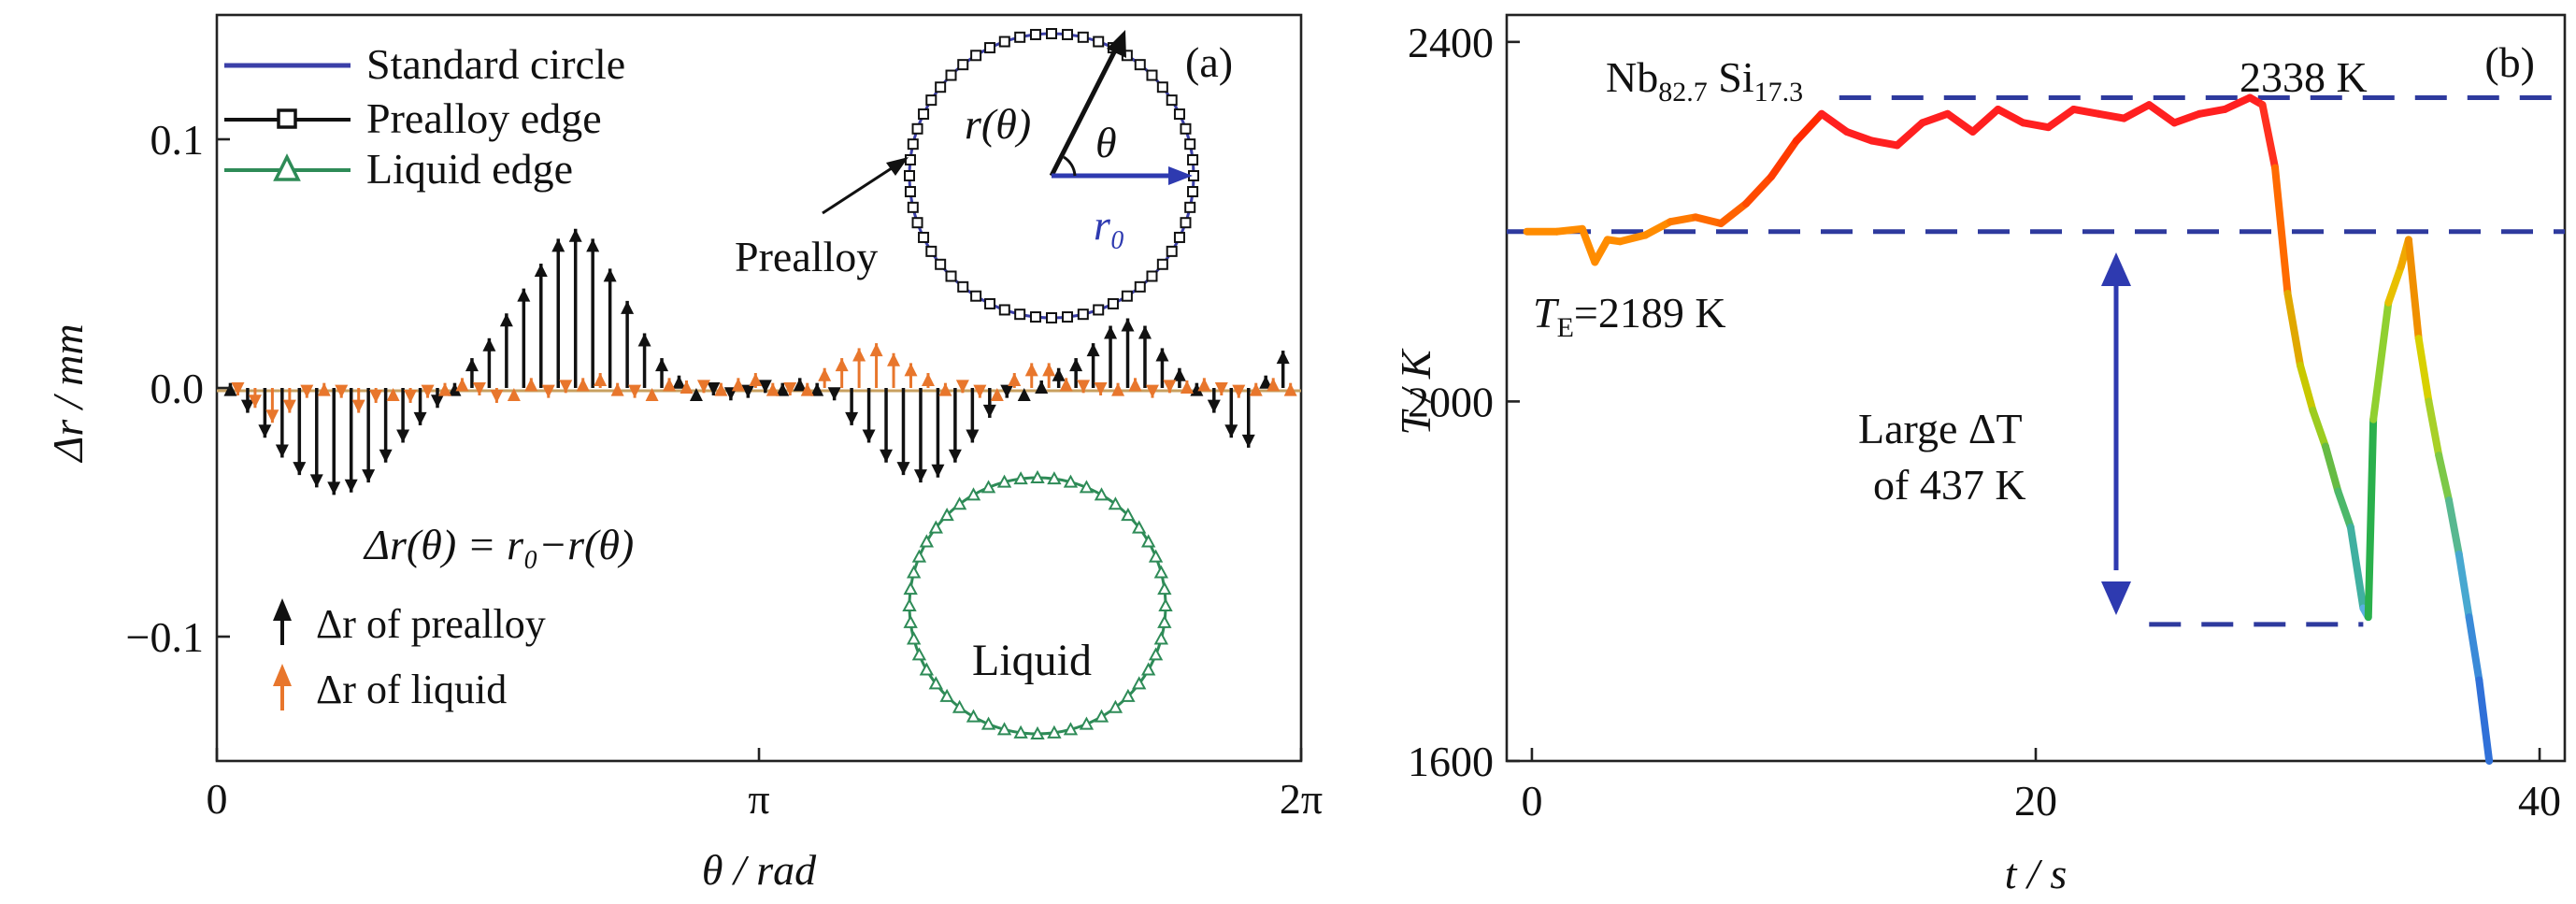  I want to click on inset-r0-label: r₀, so click(1109, 225).